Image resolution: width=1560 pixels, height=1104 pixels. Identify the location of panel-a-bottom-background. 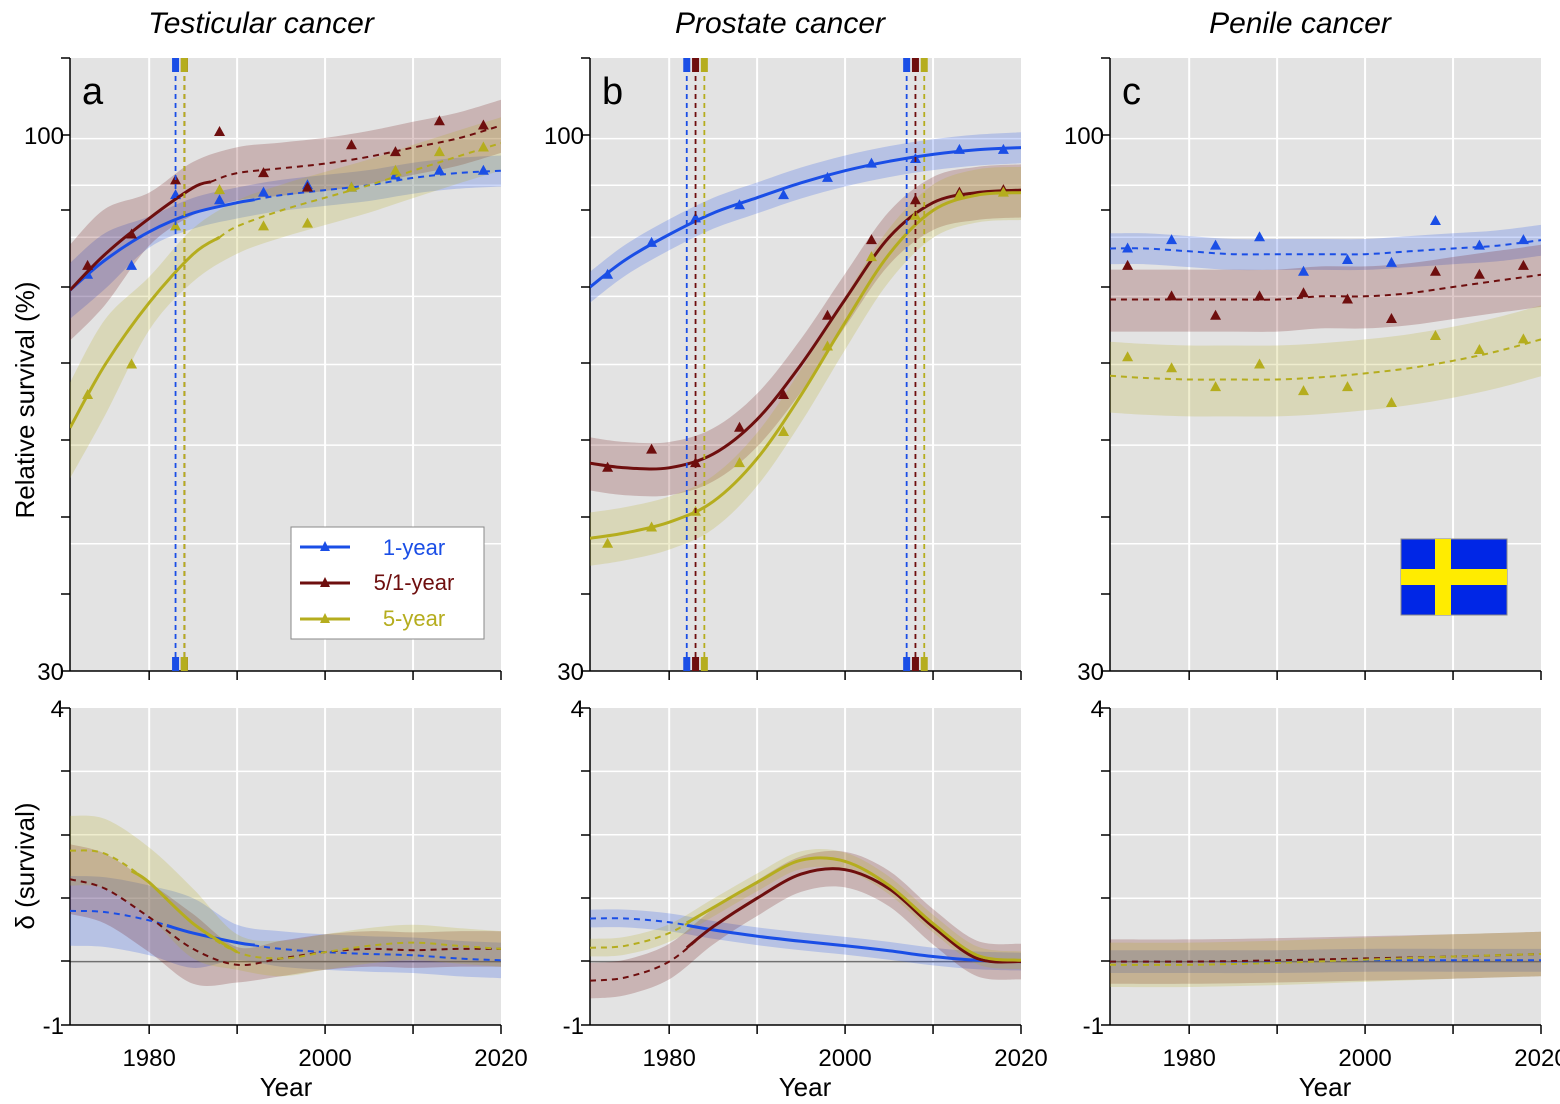
(285, 866).